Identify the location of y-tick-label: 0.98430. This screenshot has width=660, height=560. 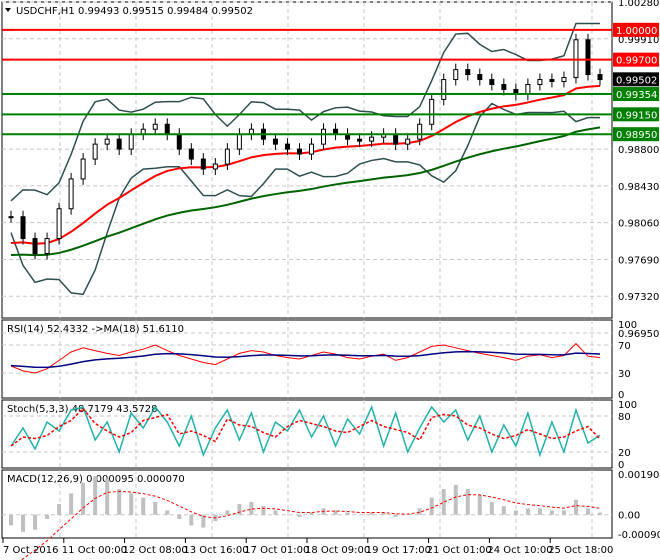
(638, 187).